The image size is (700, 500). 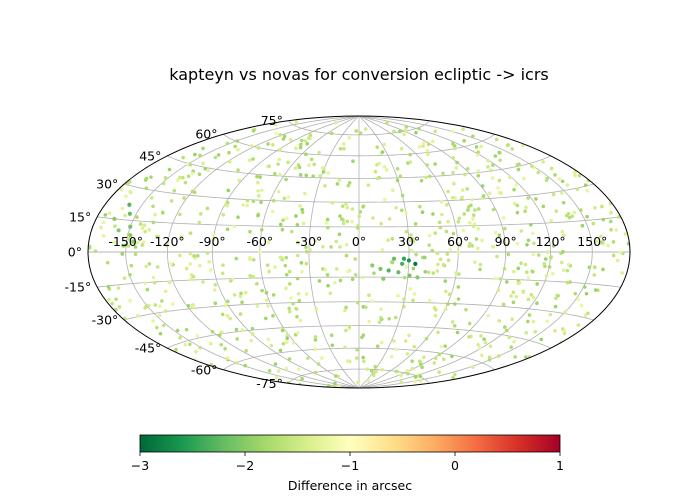 I want to click on lat-tick-label: -60°, so click(x=204, y=369).